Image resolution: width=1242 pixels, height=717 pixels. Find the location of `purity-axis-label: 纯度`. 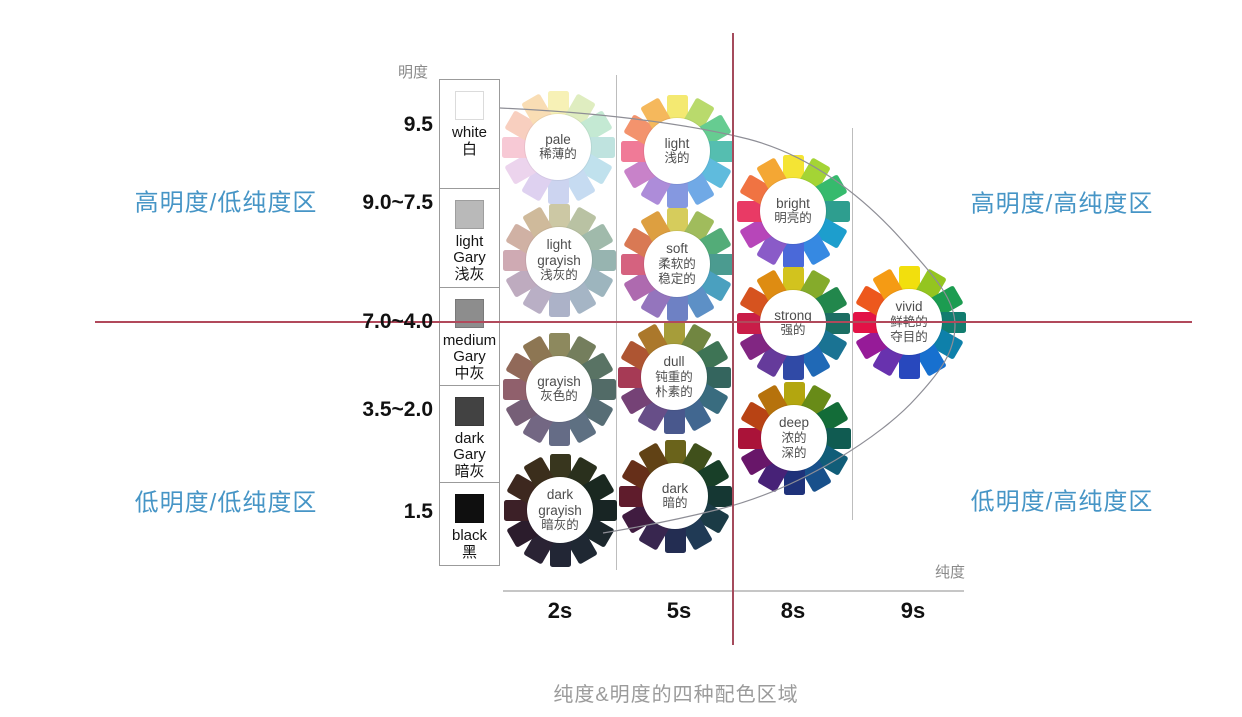

purity-axis-label: 纯度 is located at coordinates (950, 572).